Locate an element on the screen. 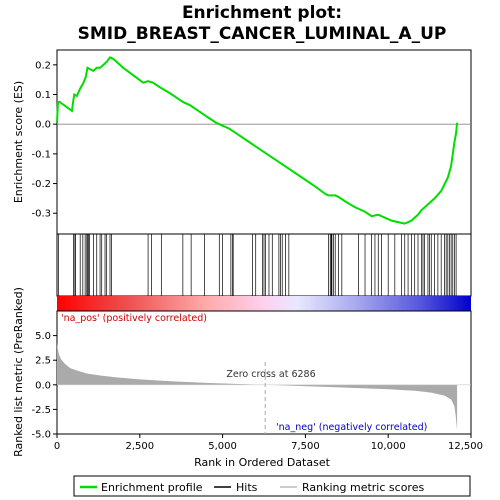 The image size is (500, 500). chart-title-line1: Enrichment plot: is located at coordinates (262, 13).